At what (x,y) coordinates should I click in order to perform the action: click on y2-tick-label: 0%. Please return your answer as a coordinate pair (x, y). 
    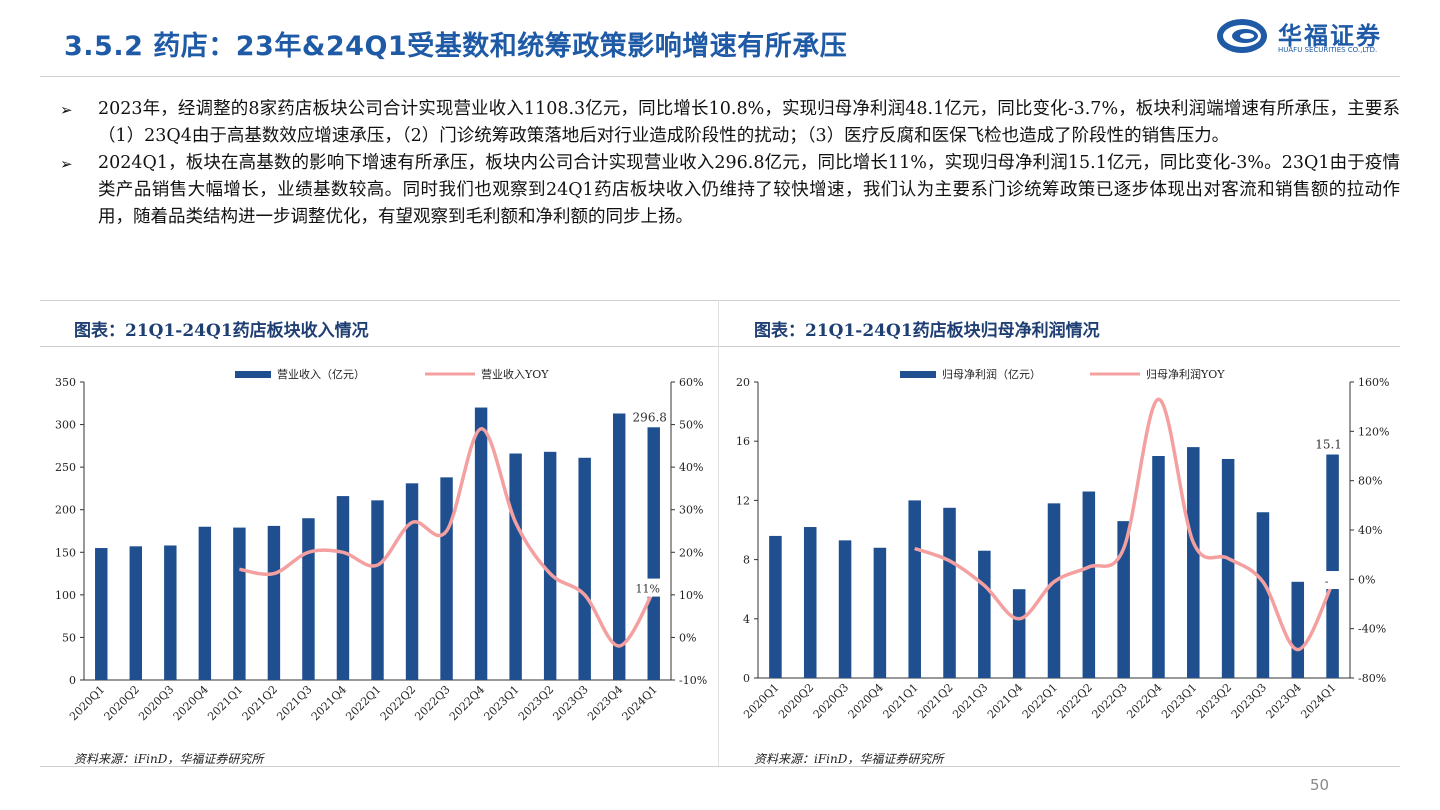
    Looking at the image, I should click on (687, 637).